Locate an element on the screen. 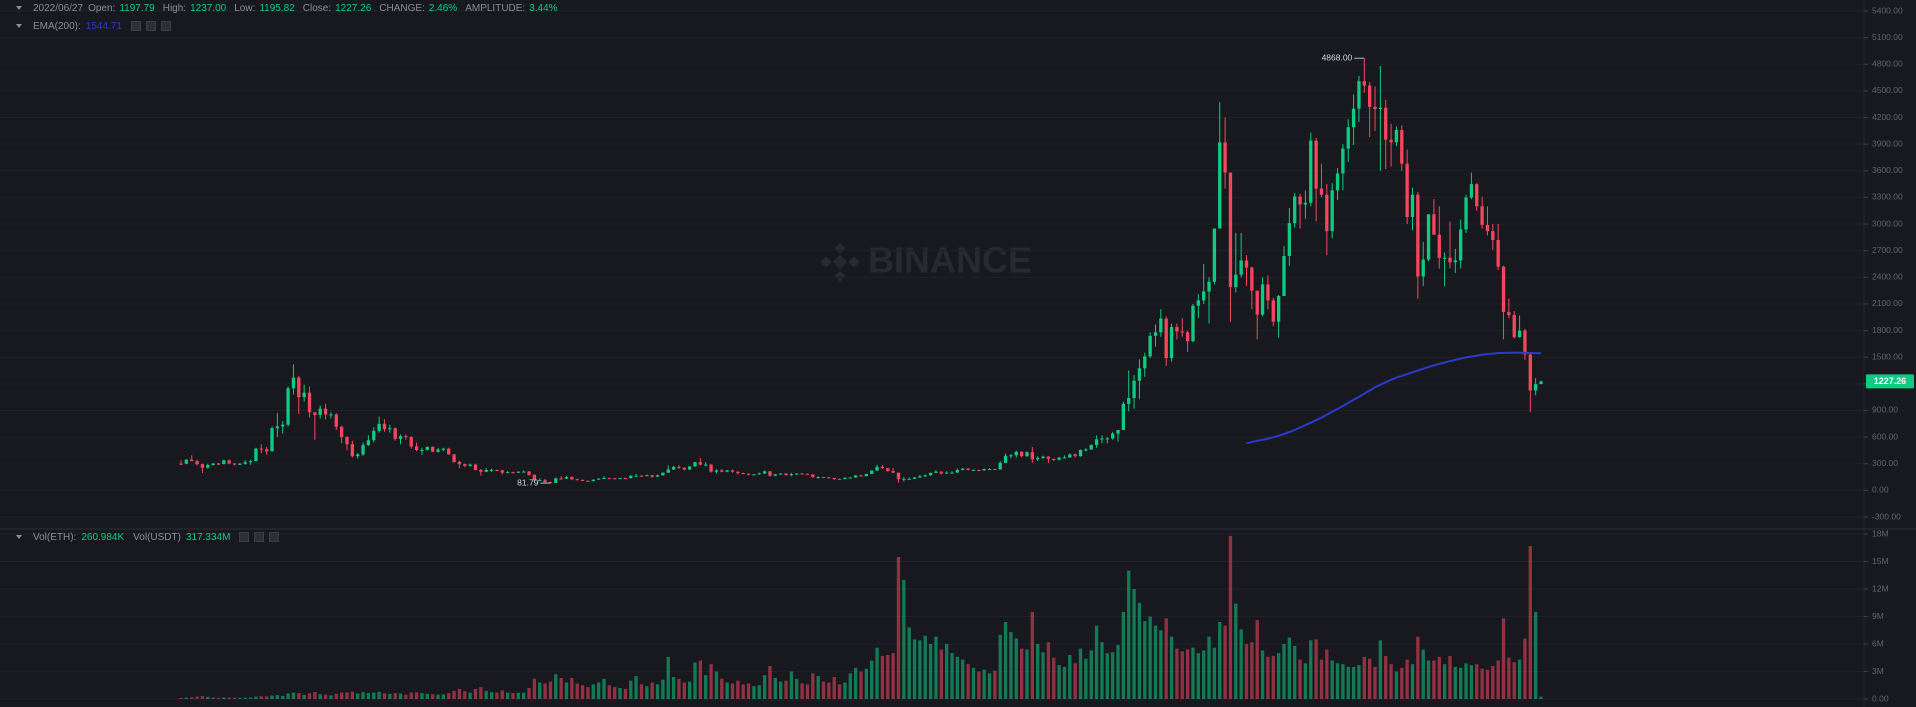  y-tick-label: 600.00 is located at coordinates (1885, 436).